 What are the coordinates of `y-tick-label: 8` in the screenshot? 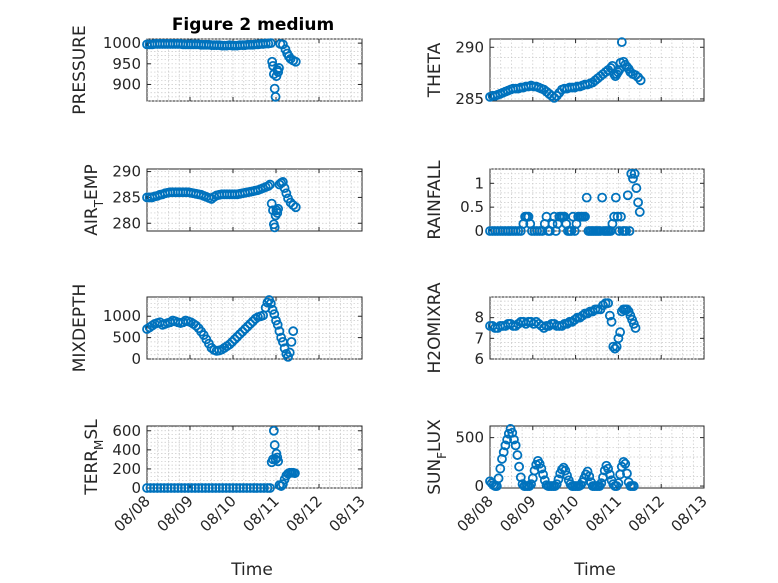 It's located at (479, 318).